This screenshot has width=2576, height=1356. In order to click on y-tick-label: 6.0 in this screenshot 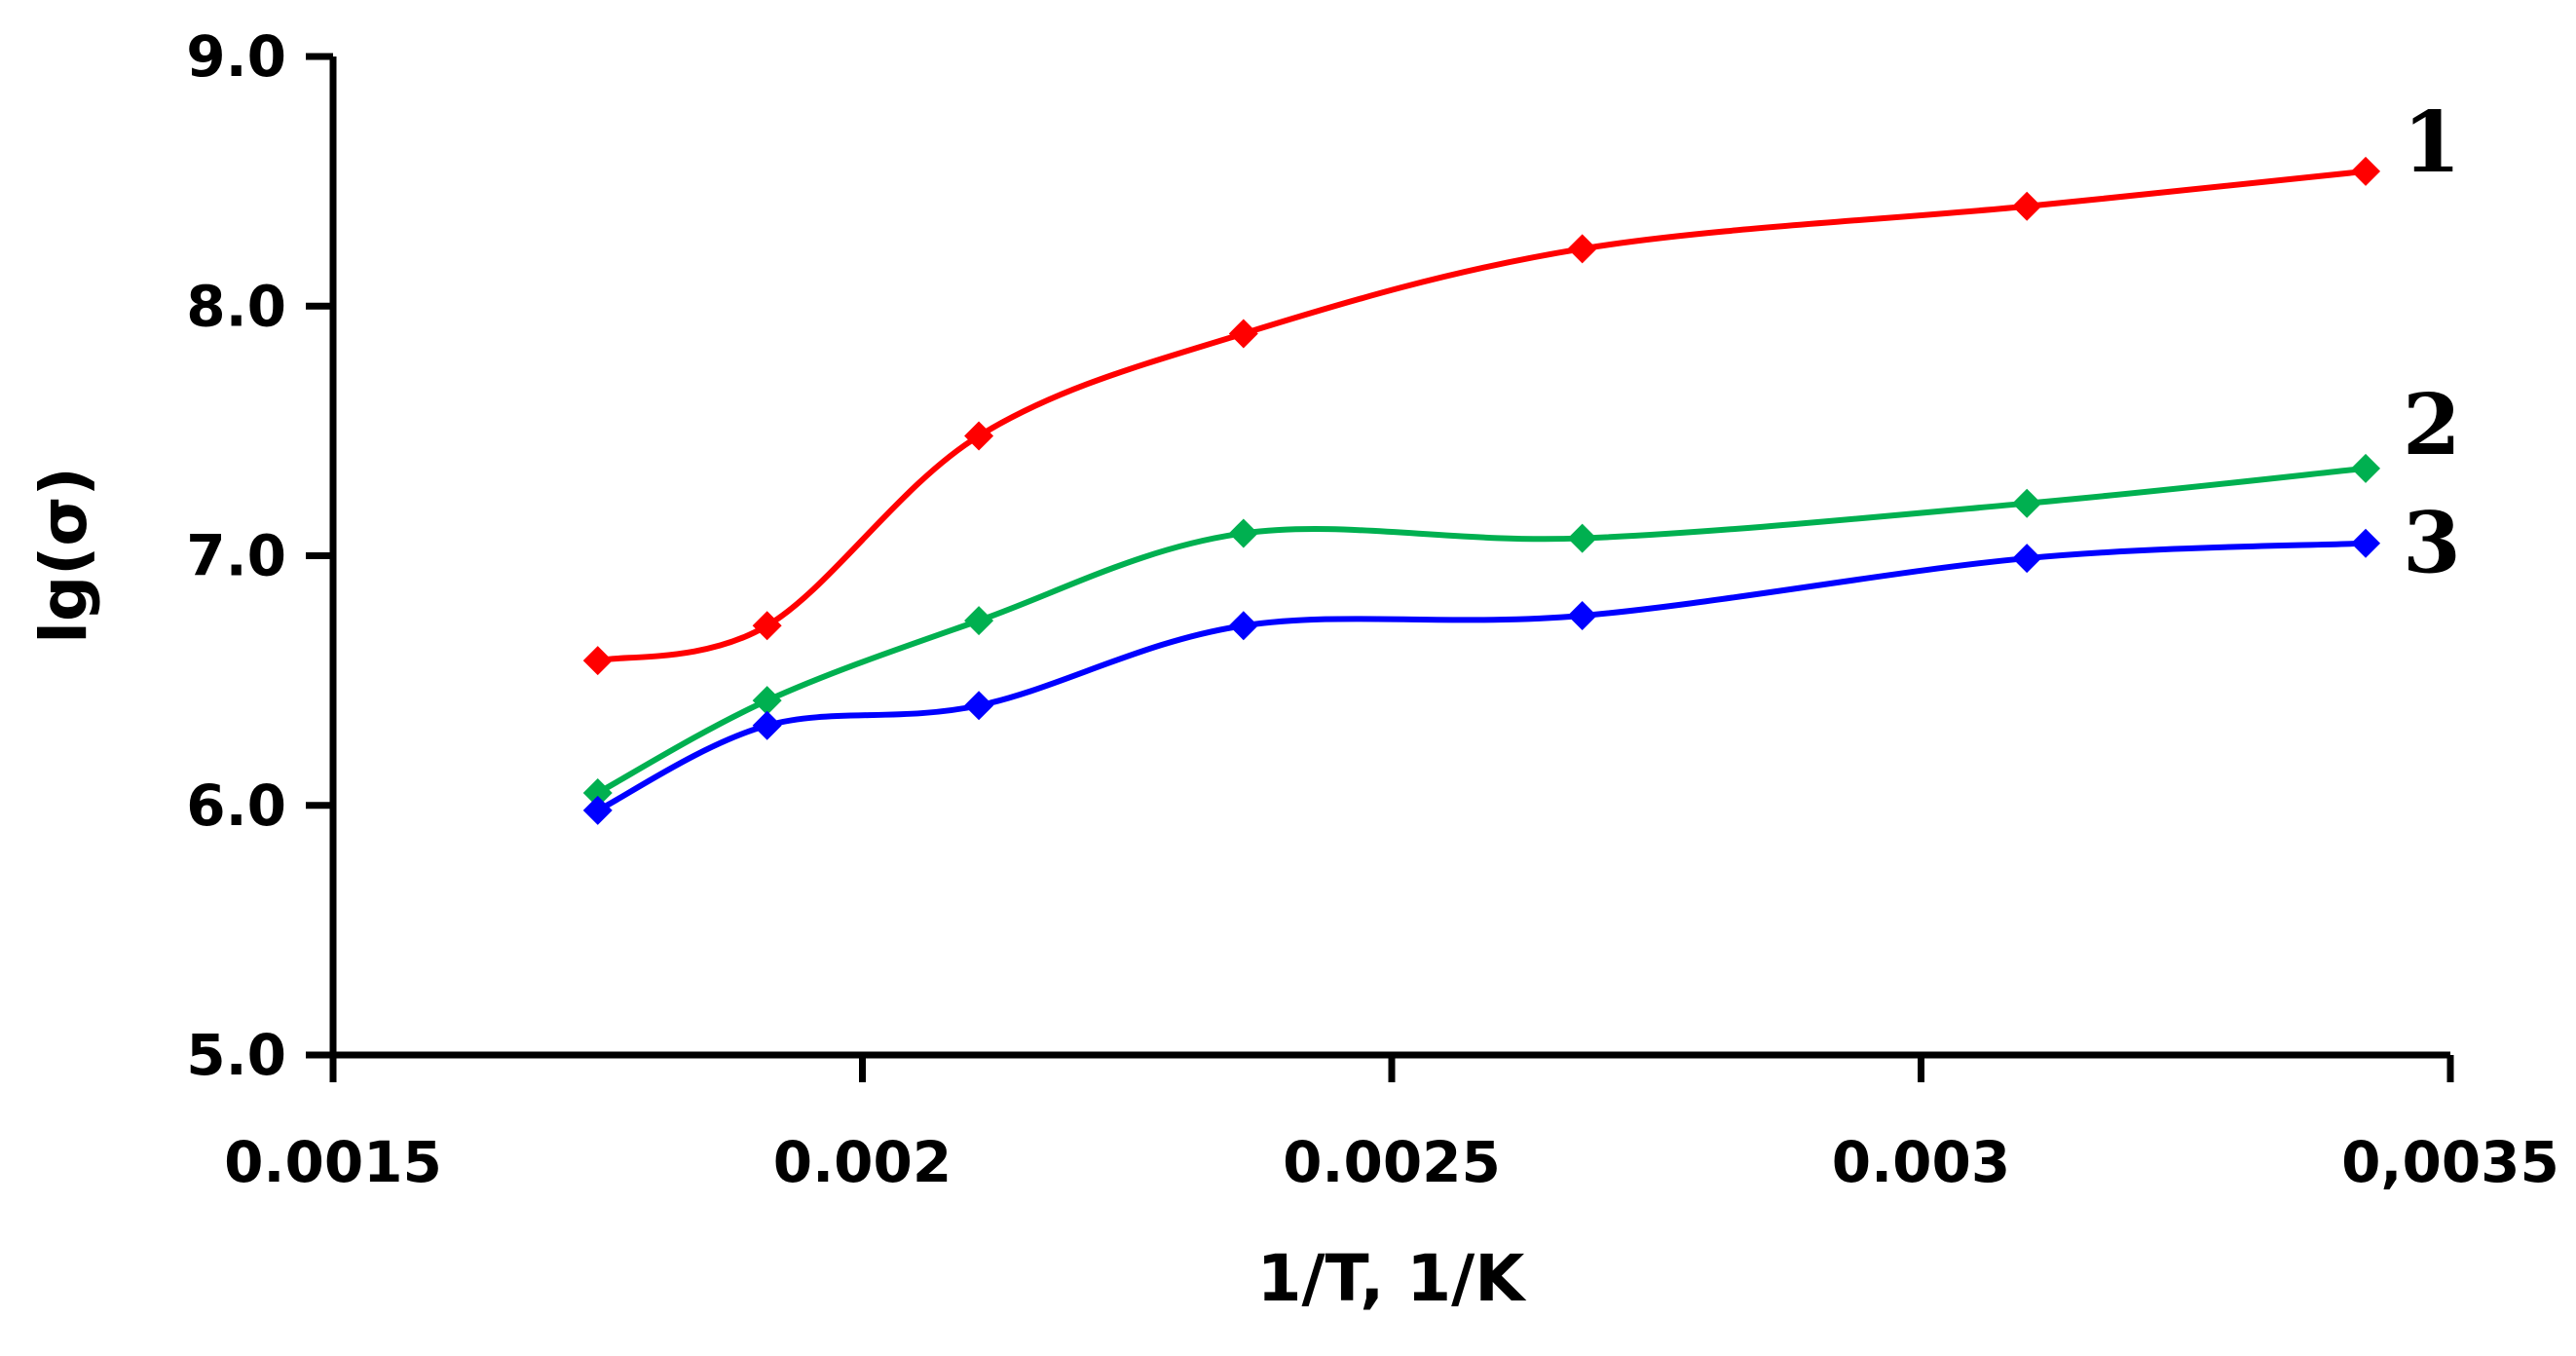, I will do `click(236, 806)`.